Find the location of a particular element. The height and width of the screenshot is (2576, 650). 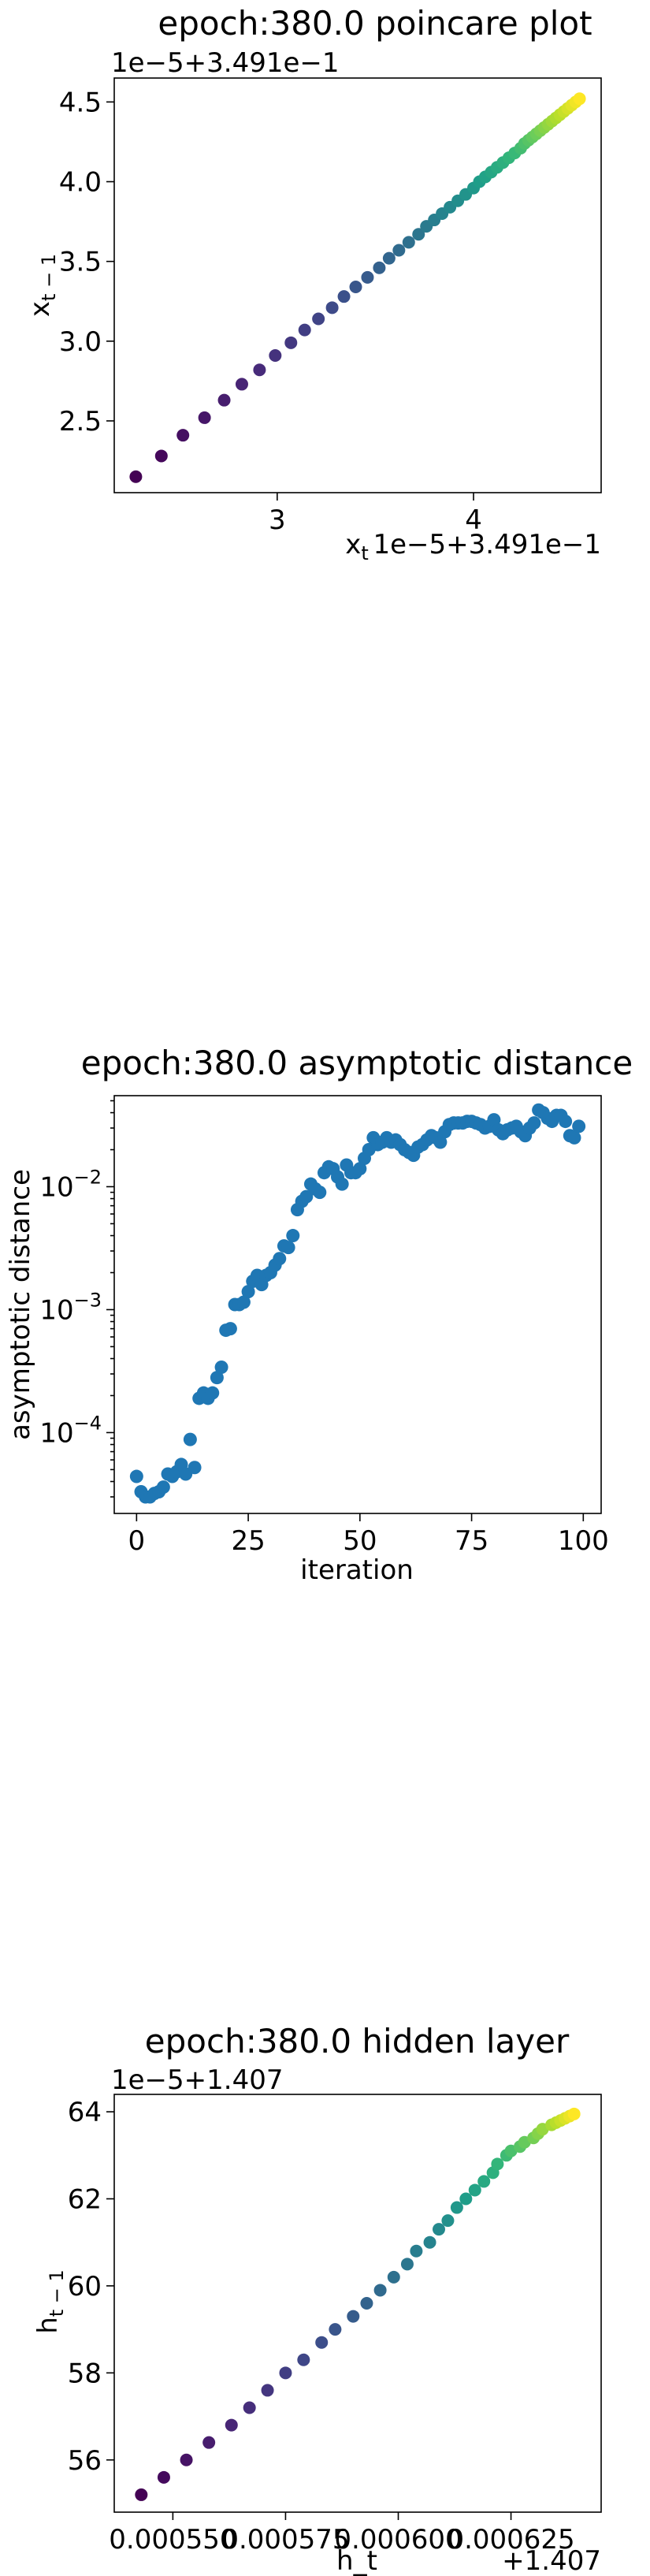

y-tick-label: 3.5 is located at coordinates (80, 262).